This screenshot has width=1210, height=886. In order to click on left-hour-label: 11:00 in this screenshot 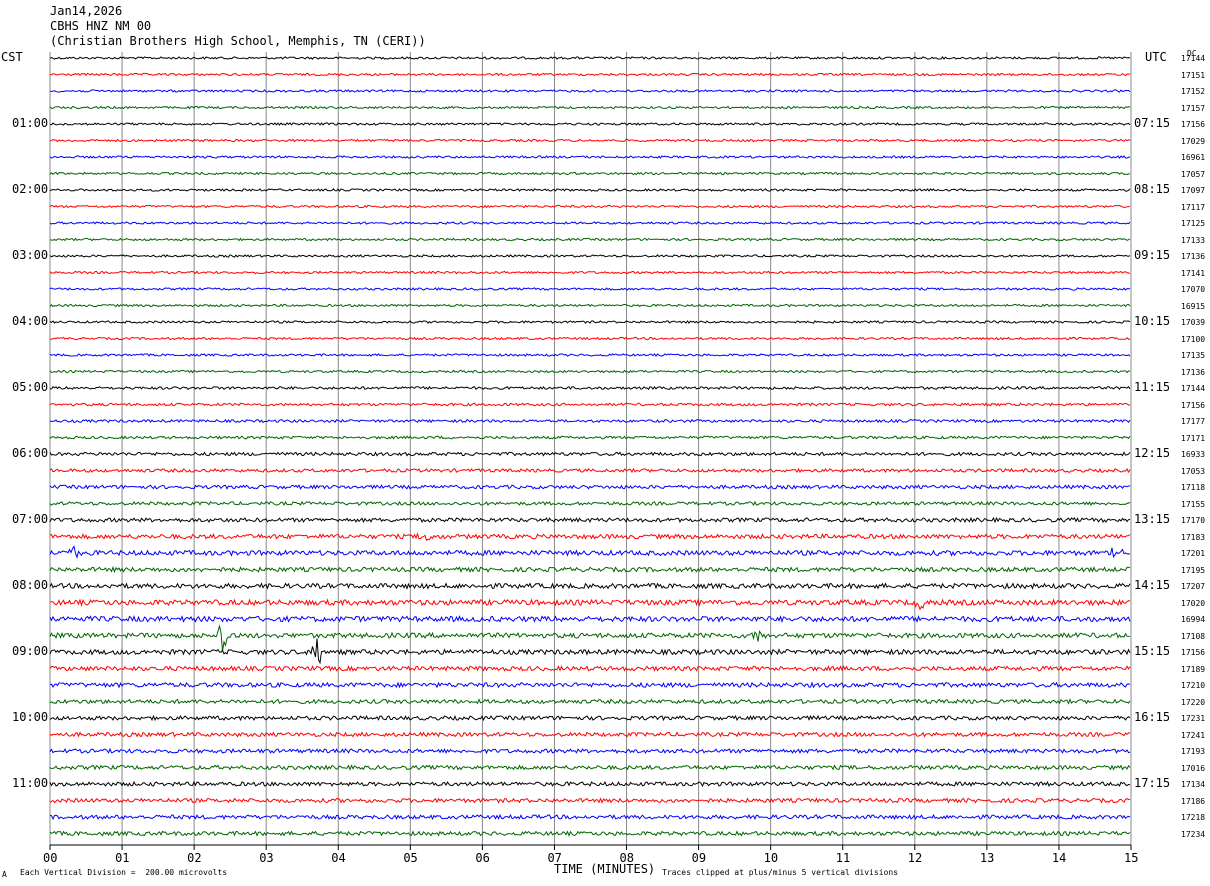, I will do `click(30, 783)`.